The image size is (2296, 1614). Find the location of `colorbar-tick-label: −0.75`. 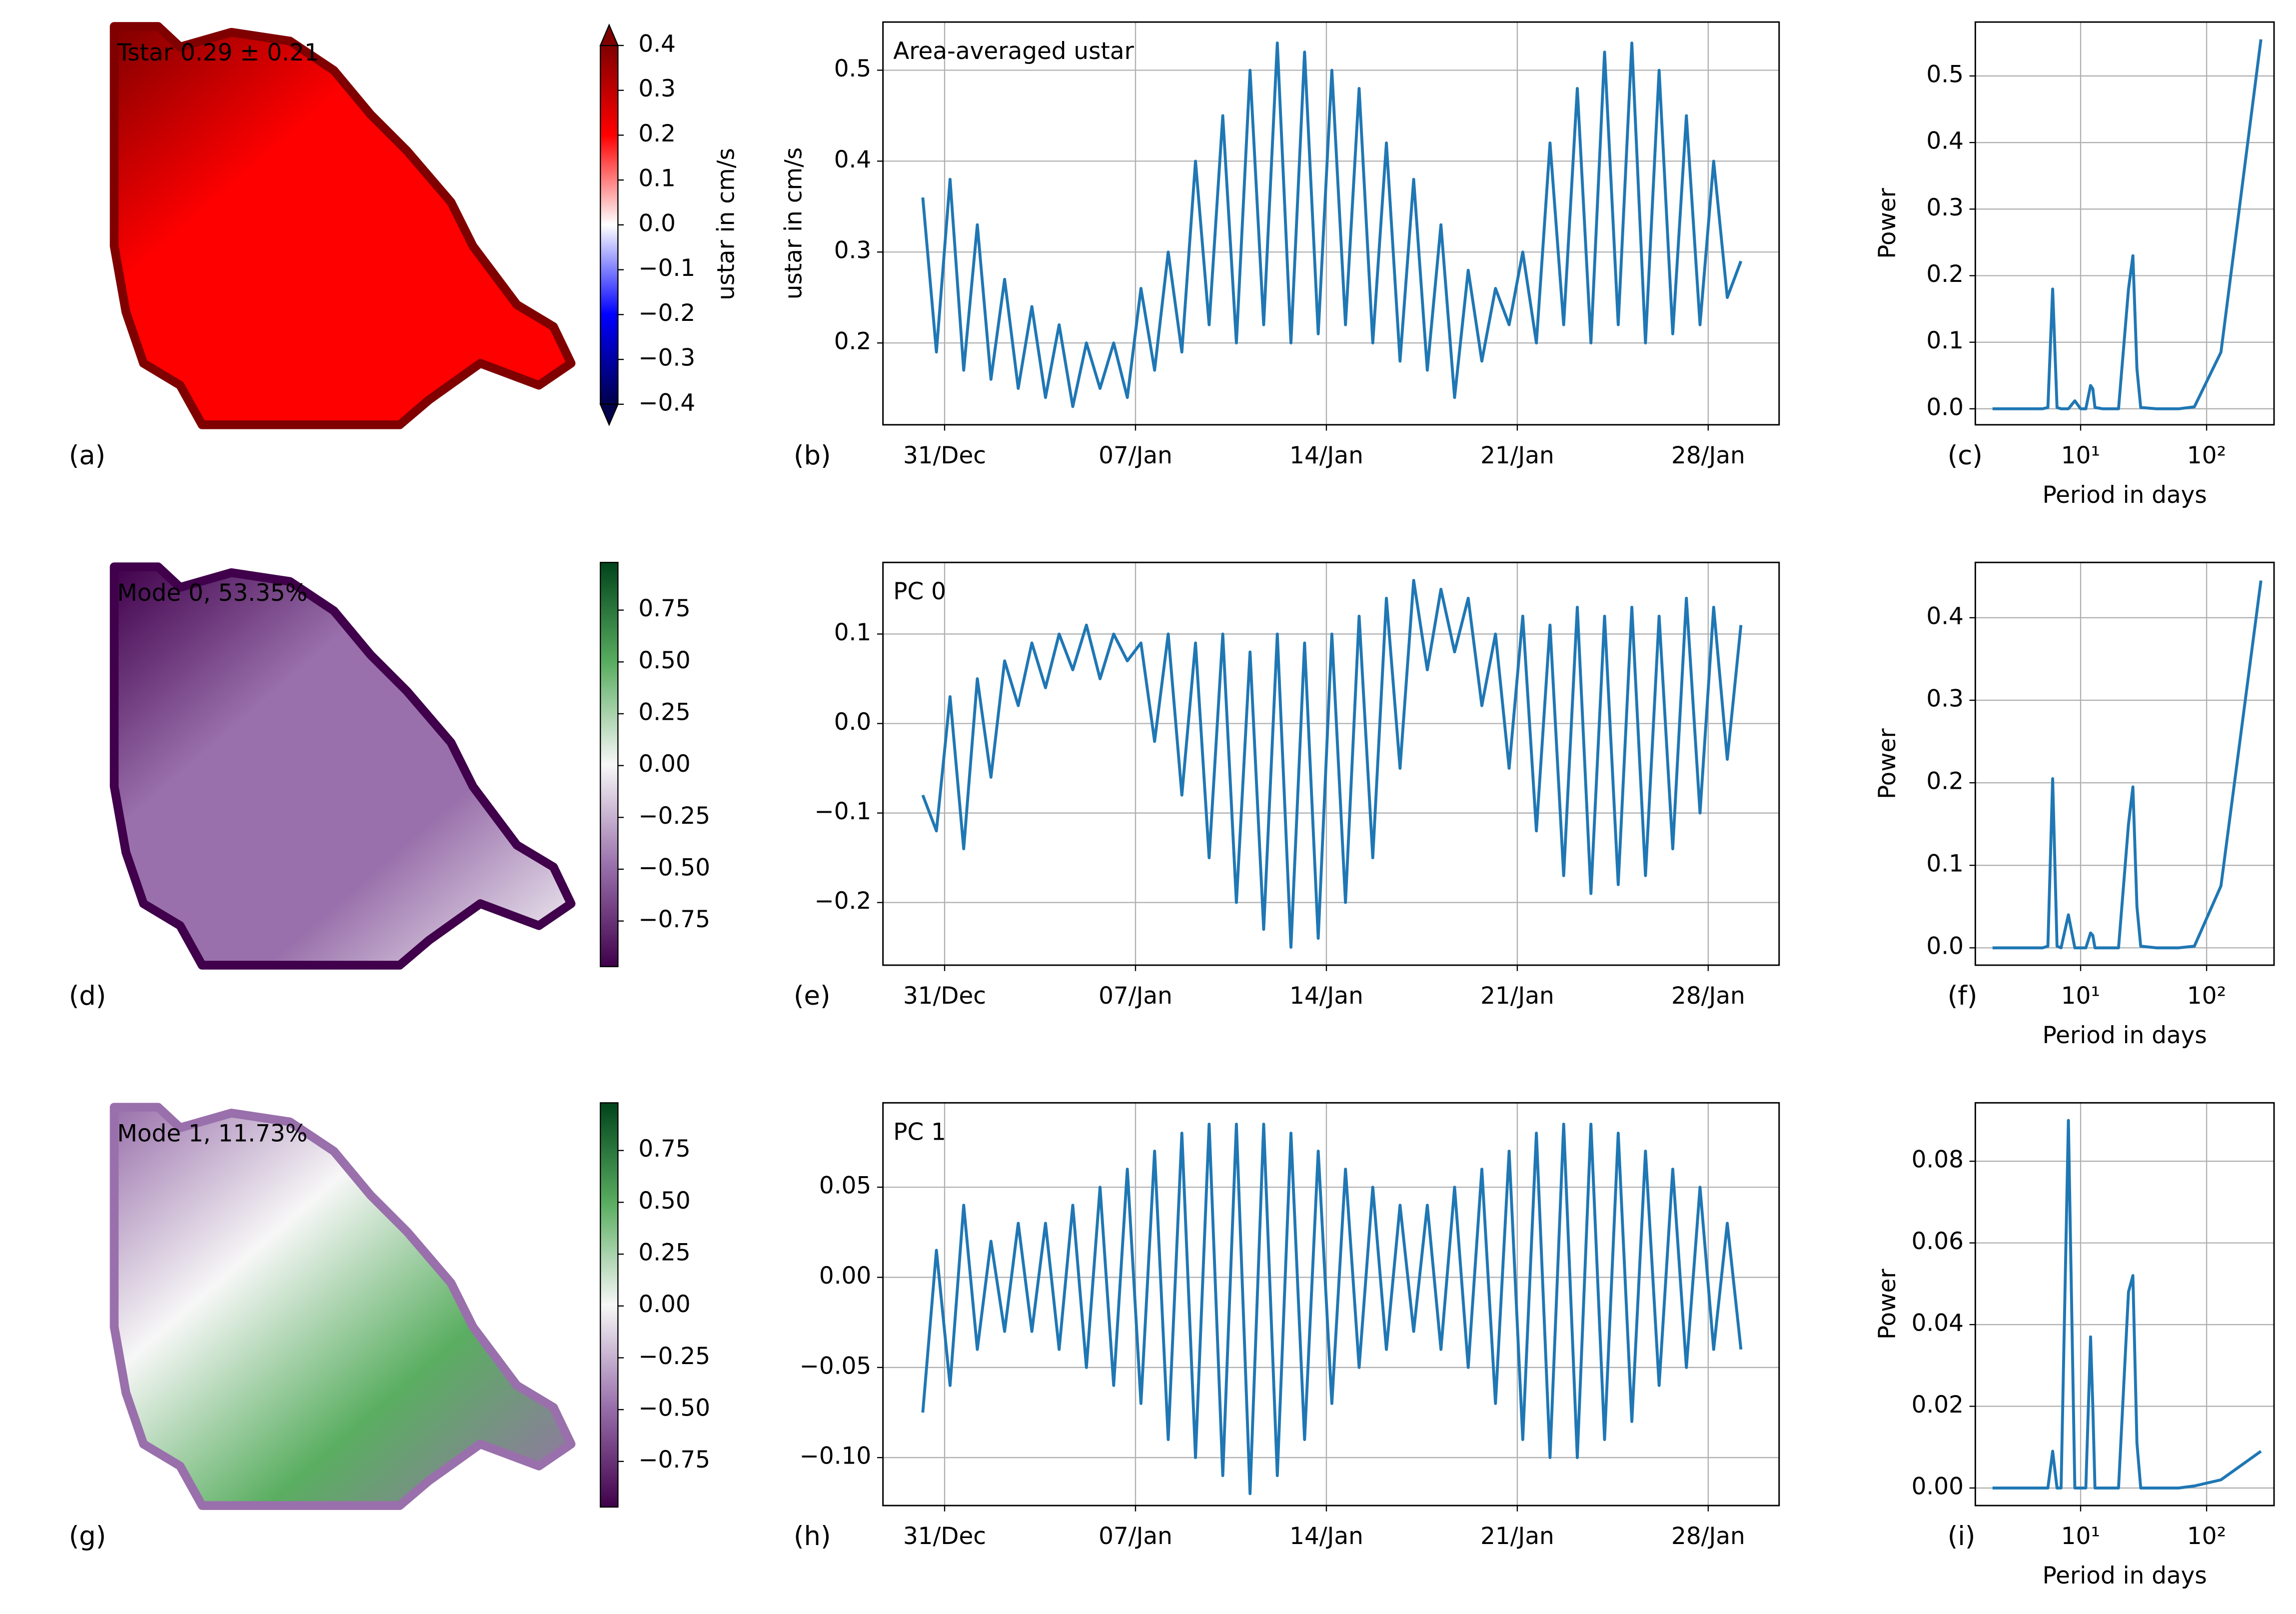

colorbar-tick-label: −0.75 is located at coordinates (674, 920).